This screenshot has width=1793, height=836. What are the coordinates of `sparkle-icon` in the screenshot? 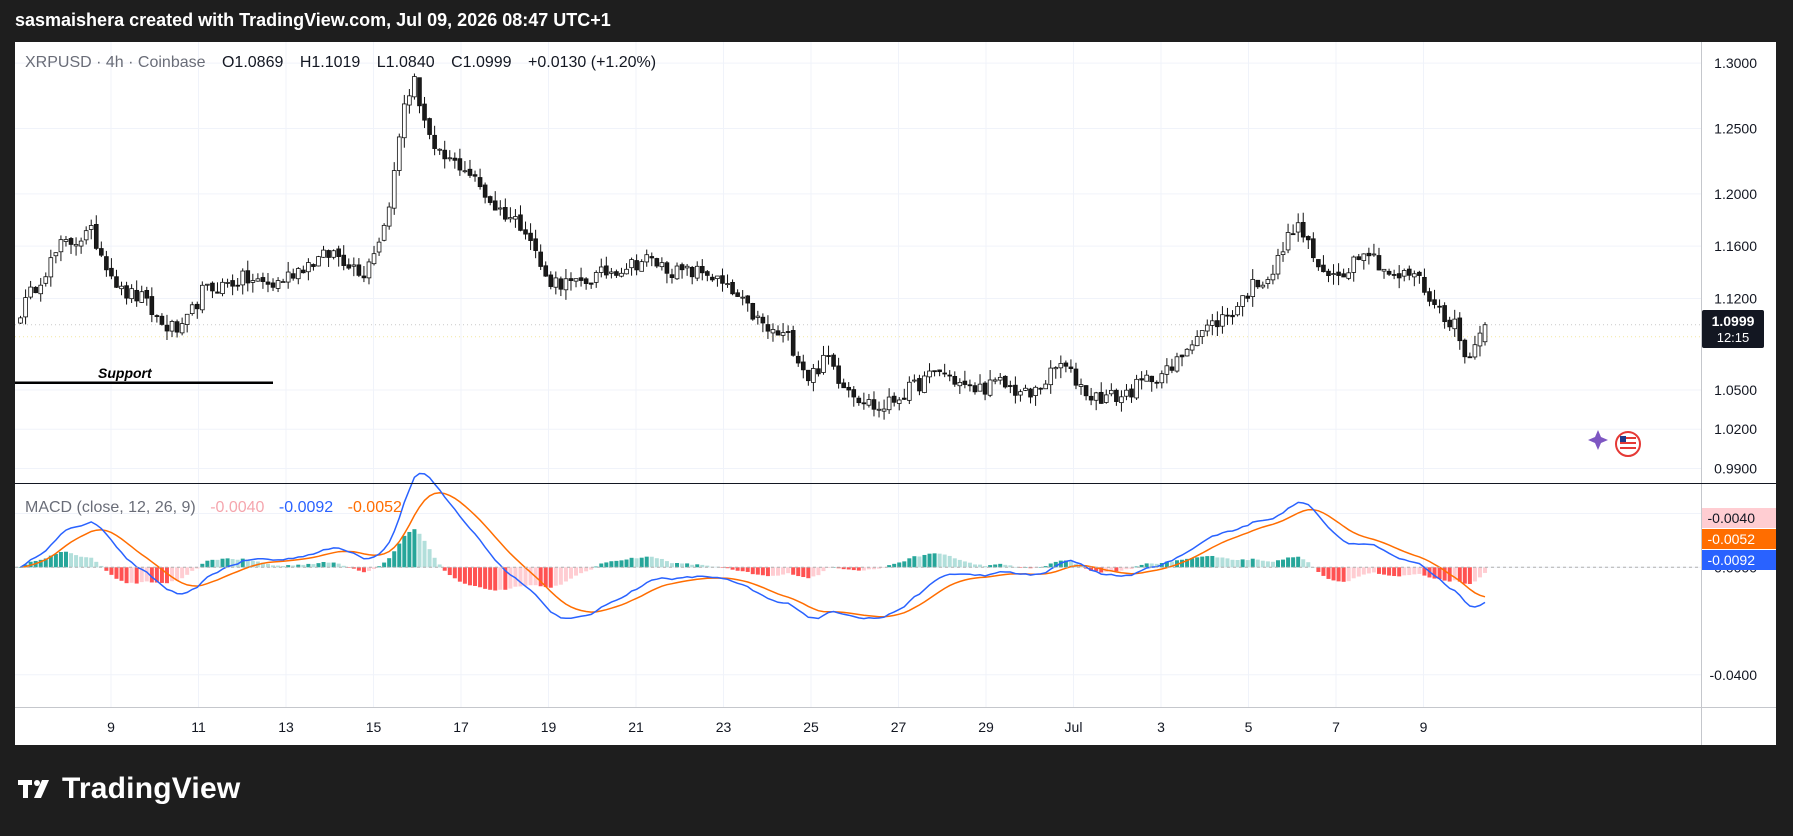 It's located at (1598, 440).